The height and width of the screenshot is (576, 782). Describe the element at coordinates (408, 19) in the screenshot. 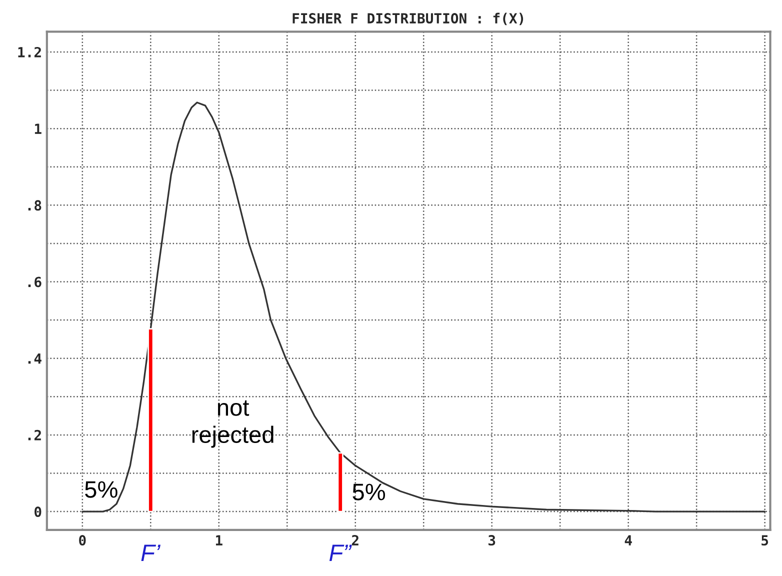

I see `chart-title: FISHER F DISTRIBUTION : f(X)` at that location.